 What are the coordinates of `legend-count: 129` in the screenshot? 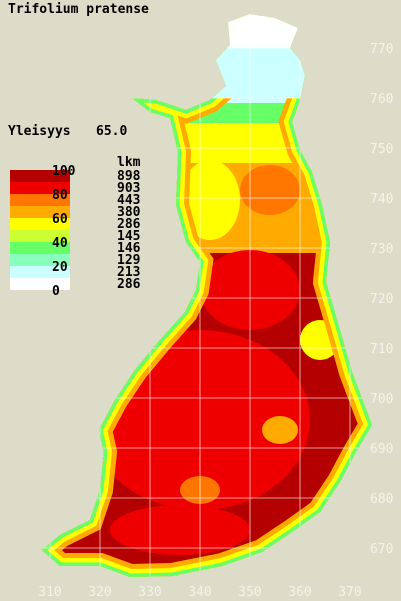 It's located at (128, 260).